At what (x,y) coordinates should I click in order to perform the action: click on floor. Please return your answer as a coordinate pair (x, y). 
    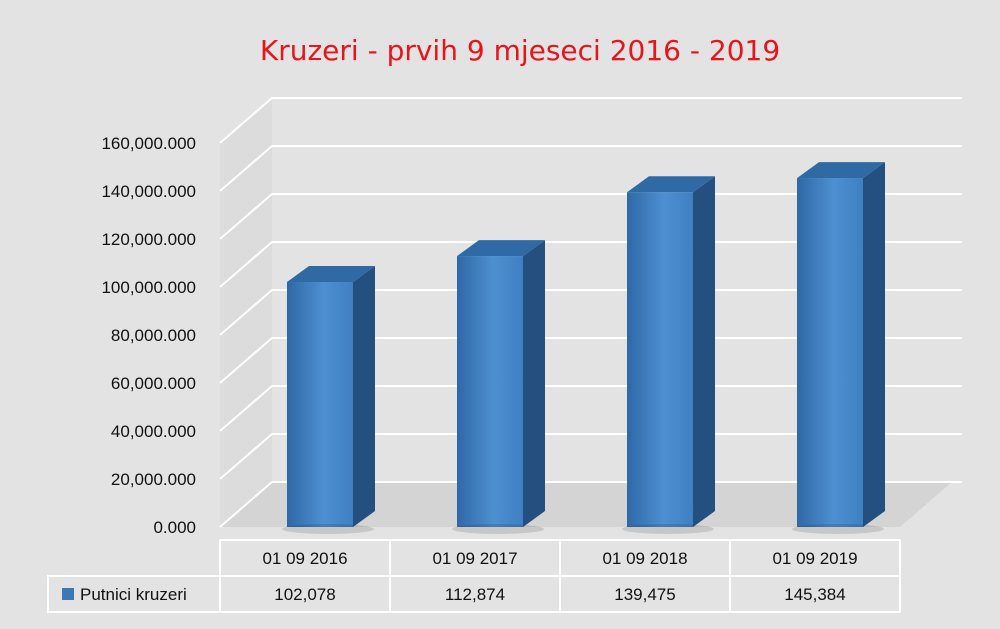
    Looking at the image, I should click on (586, 504).